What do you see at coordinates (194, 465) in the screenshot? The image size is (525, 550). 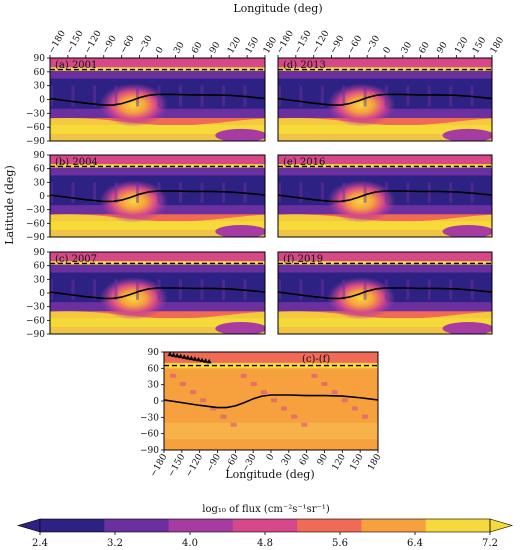 I see `x-tick-label: −120` at bounding box center [194, 465].